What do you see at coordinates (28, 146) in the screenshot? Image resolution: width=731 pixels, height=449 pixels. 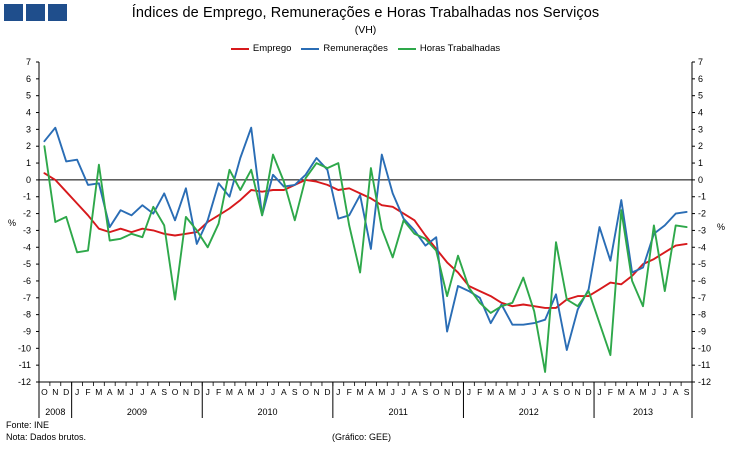 I see `y-tick-label-left: 2` at bounding box center [28, 146].